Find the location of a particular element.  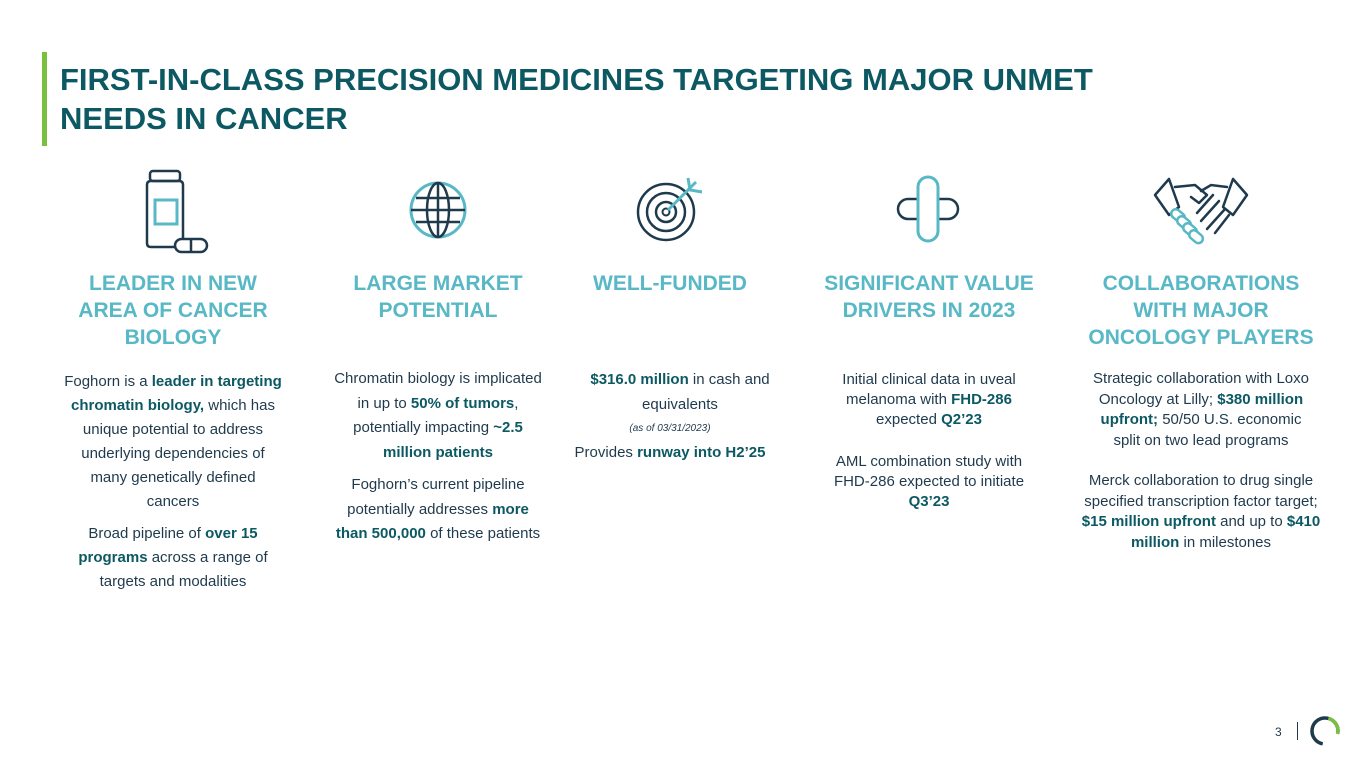

body-text: and up to is located at coordinates (1251, 521).